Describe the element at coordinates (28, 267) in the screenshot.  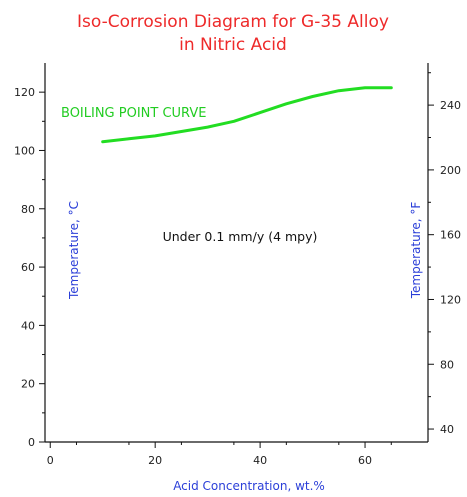
I see `y-tick-label: 60` at that location.